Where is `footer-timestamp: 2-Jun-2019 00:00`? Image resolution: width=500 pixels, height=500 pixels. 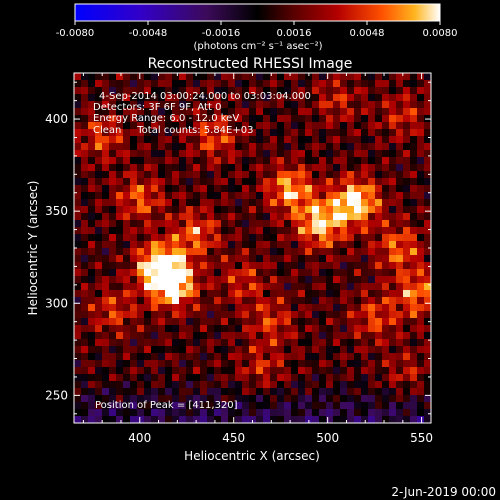
footer-timestamp: 2-Jun-2019 00:00 is located at coordinates (443, 492).